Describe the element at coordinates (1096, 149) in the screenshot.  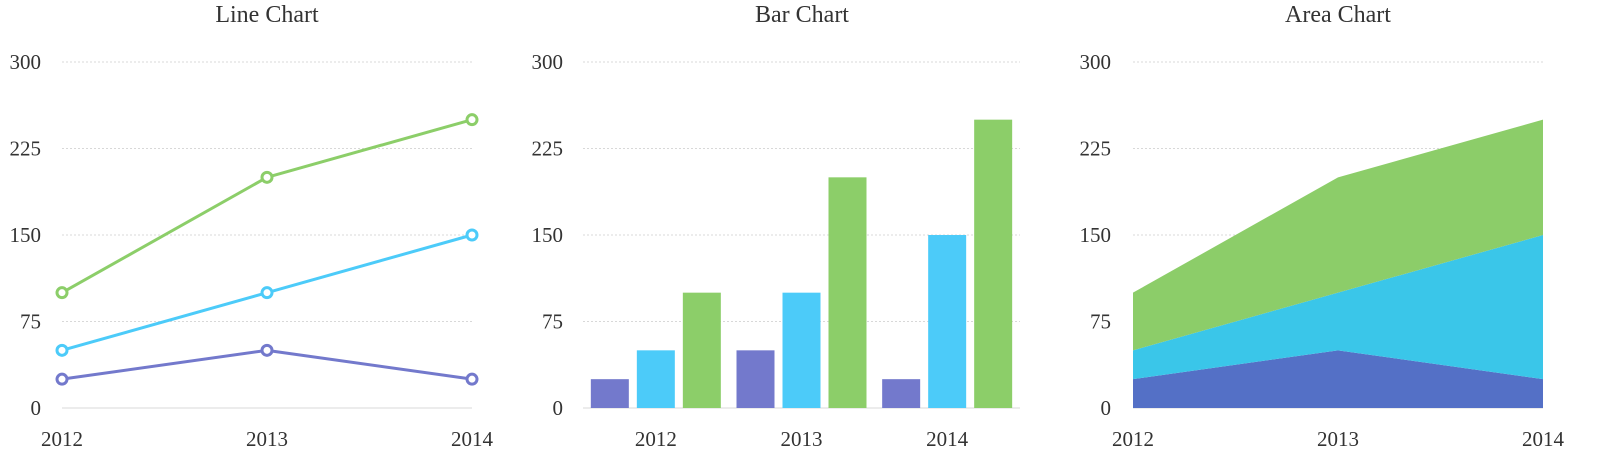
I see `area-ytick-label: 225` at that location.